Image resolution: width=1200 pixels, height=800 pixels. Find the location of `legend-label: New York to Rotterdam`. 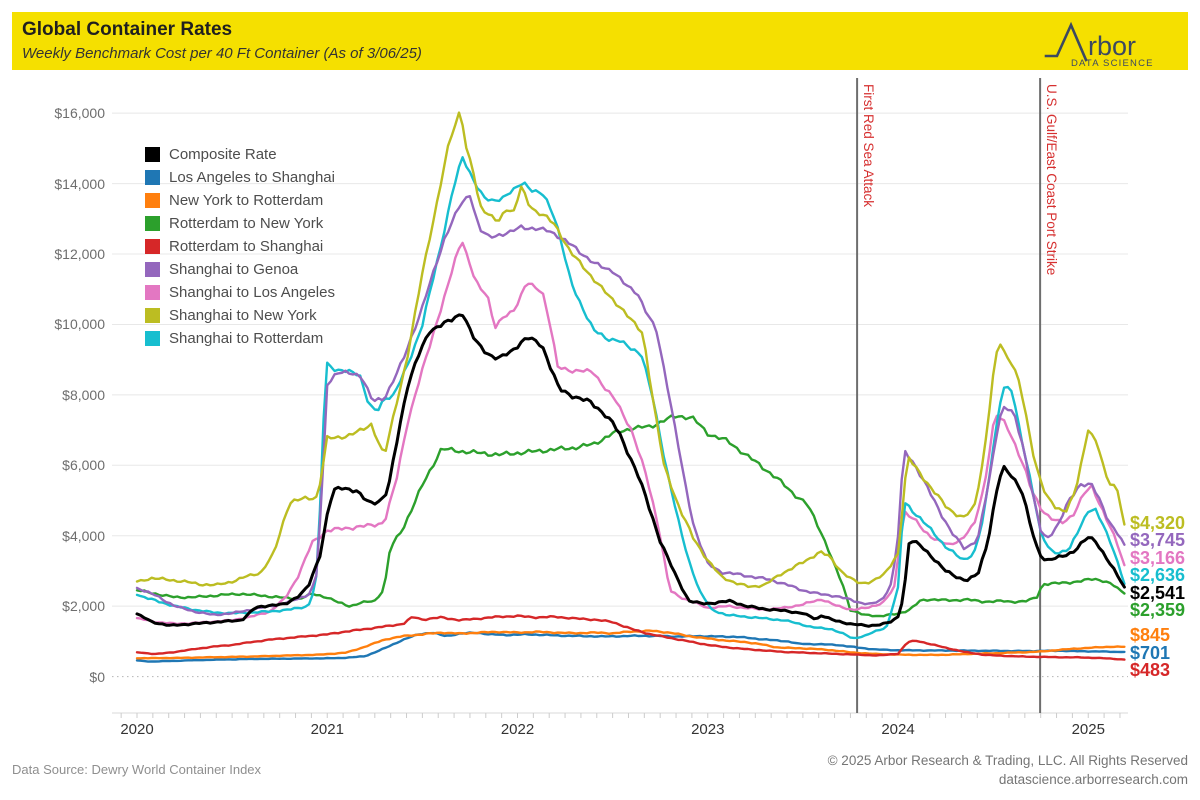

legend-label: New York to Rotterdam is located at coordinates (246, 200).